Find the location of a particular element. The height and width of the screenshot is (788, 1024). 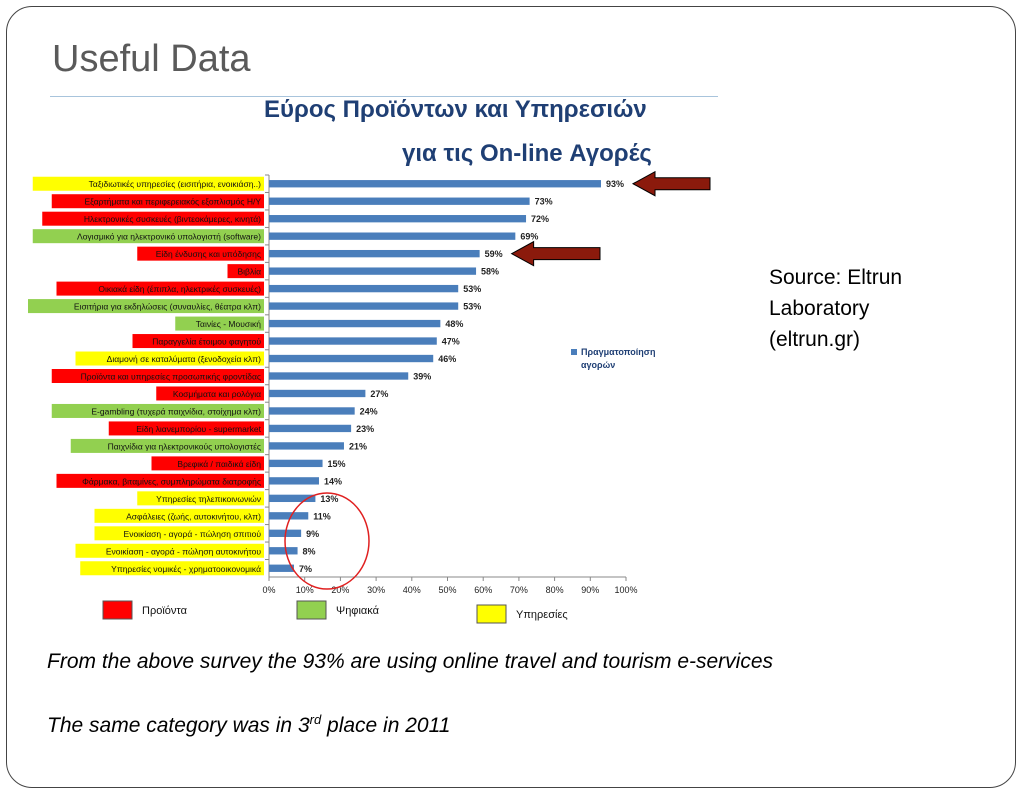

bar-value-label: 27% is located at coordinates (379, 394).